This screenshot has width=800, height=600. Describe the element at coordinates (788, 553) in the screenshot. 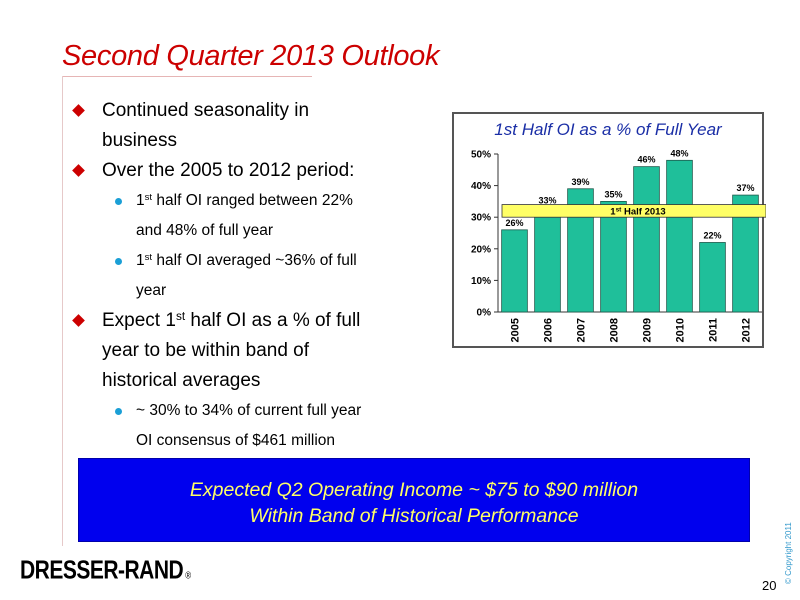

I see `copyright-notice: © Copyright 2011` at that location.